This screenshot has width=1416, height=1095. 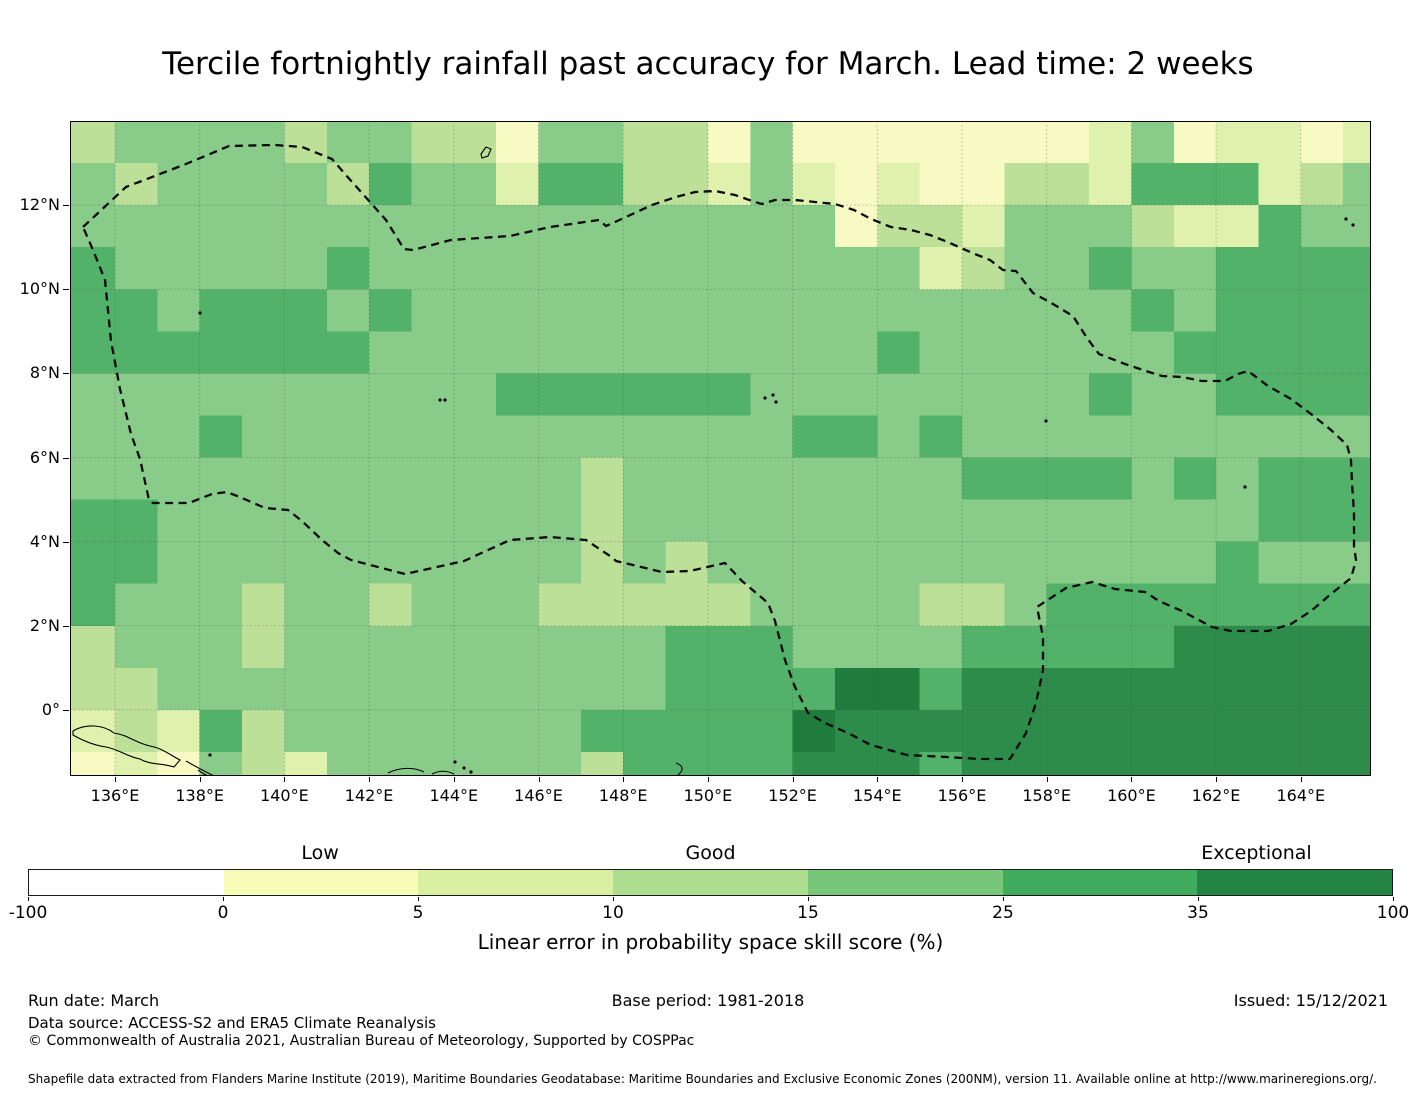 I want to click on x-tick-label: 142°E, so click(x=369, y=795).